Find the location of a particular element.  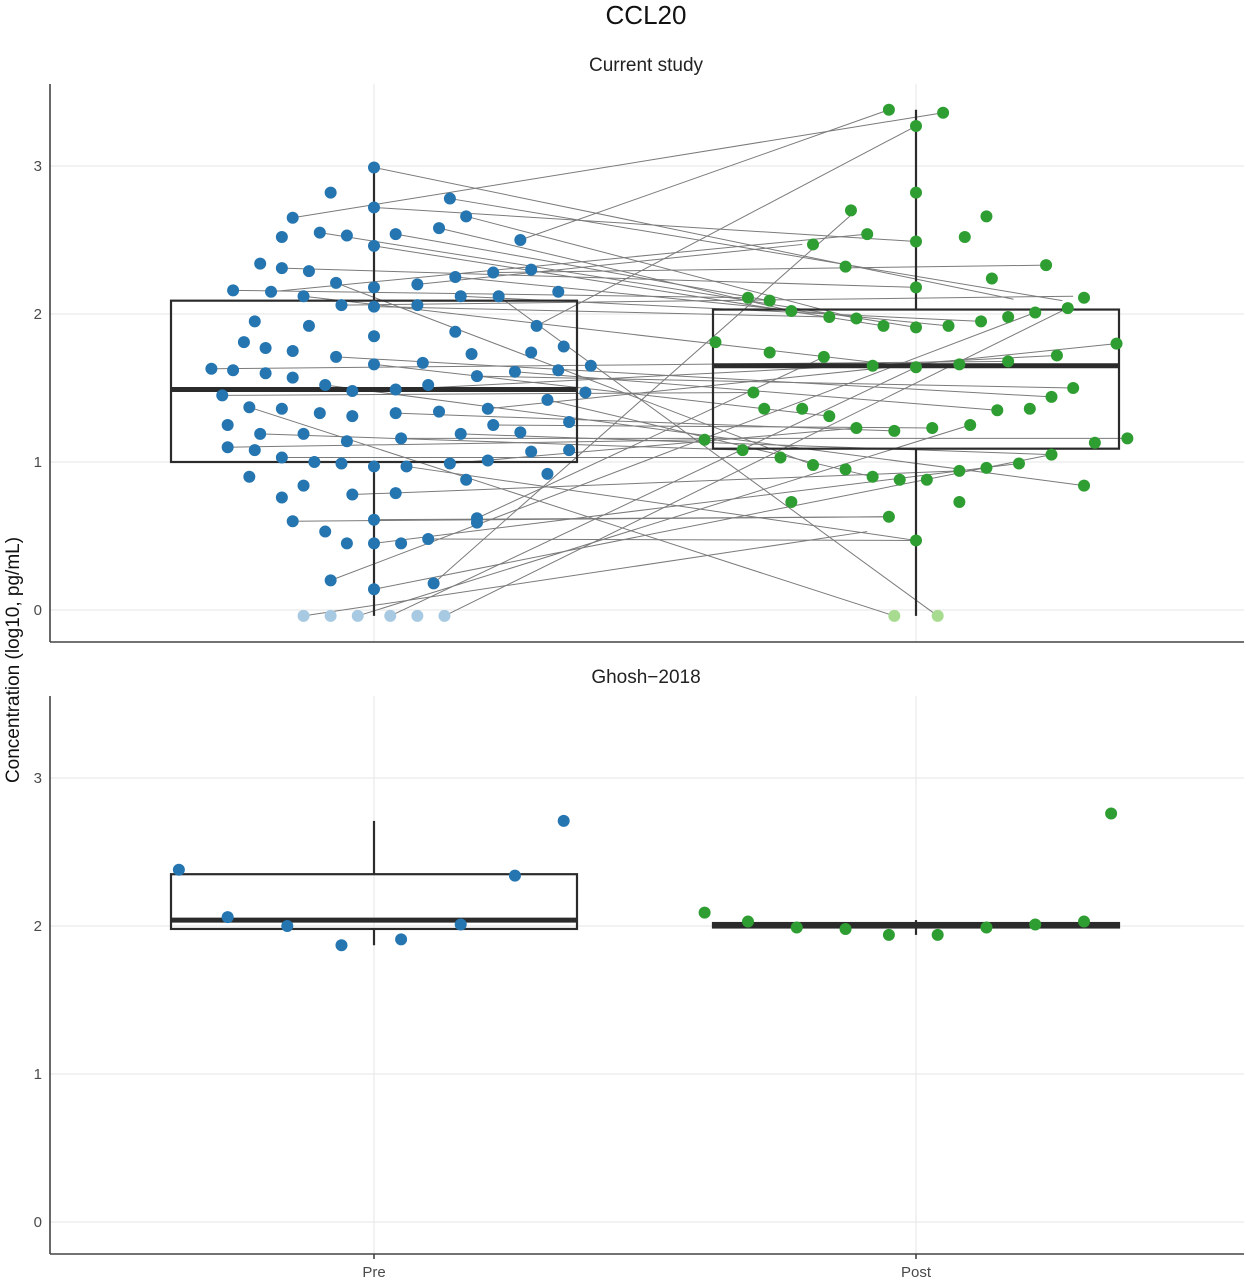

panel-title: Current study is located at coordinates (646, 65).